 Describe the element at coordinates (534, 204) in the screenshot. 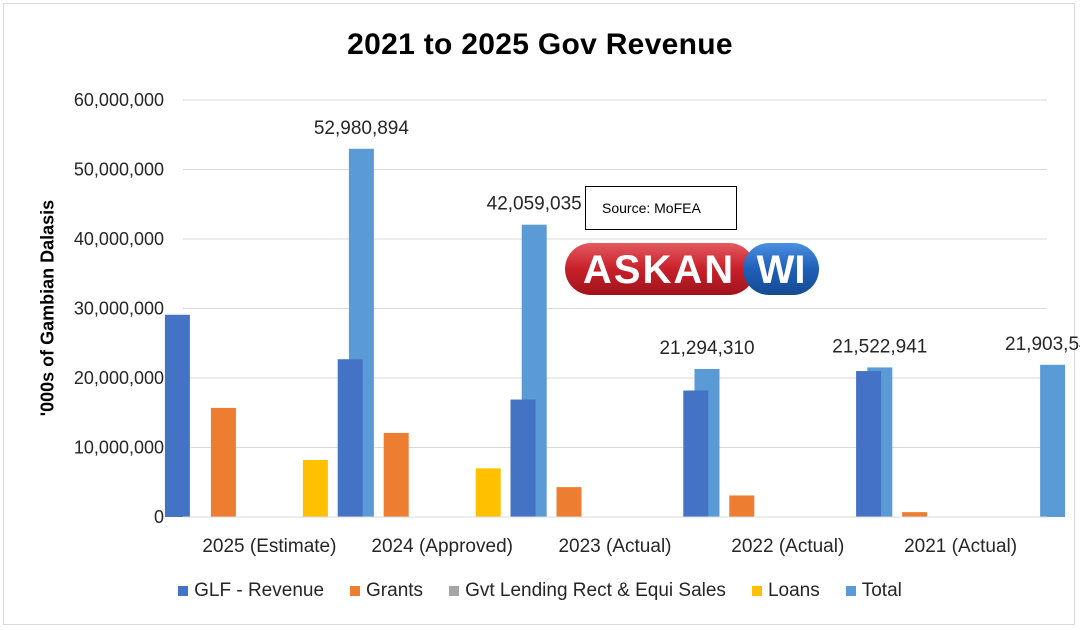

I see `data-label: 42,059,035` at that location.